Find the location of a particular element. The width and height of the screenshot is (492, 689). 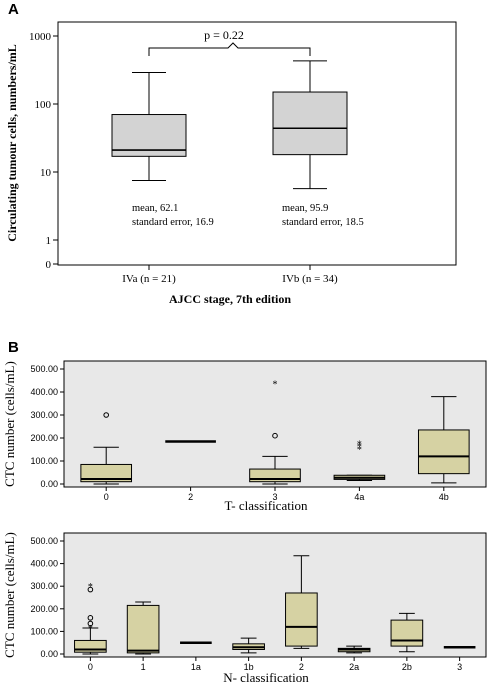

bb-ytick-label: 0.00 is located at coordinates (49, 654).